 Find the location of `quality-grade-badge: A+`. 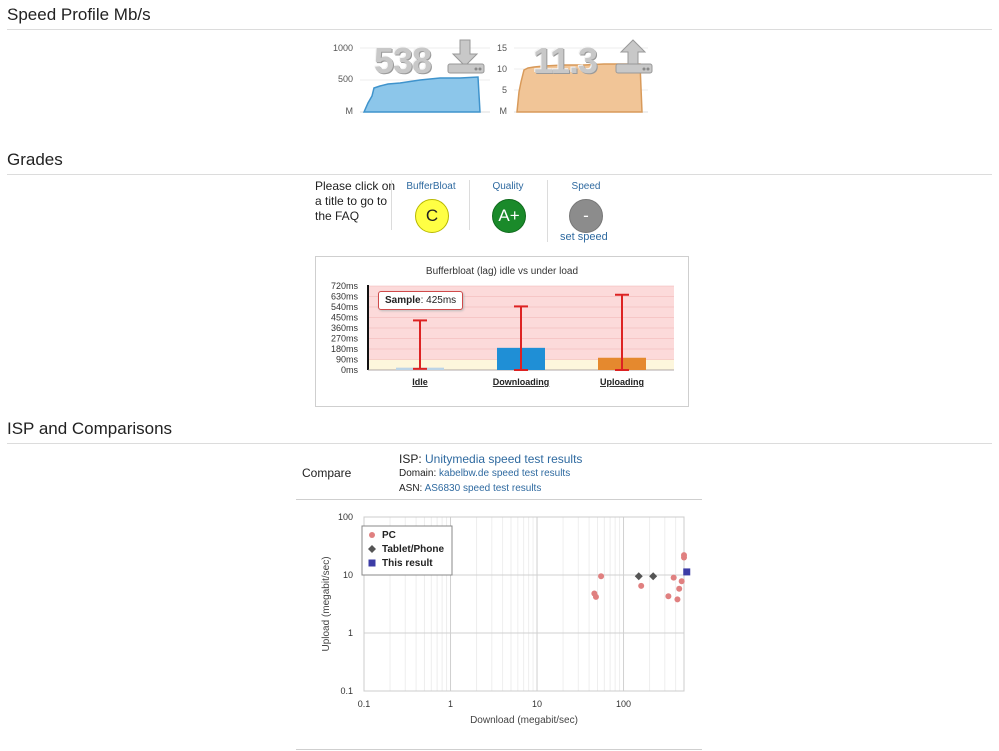

quality-grade-badge: A+ is located at coordinates (509, 216).